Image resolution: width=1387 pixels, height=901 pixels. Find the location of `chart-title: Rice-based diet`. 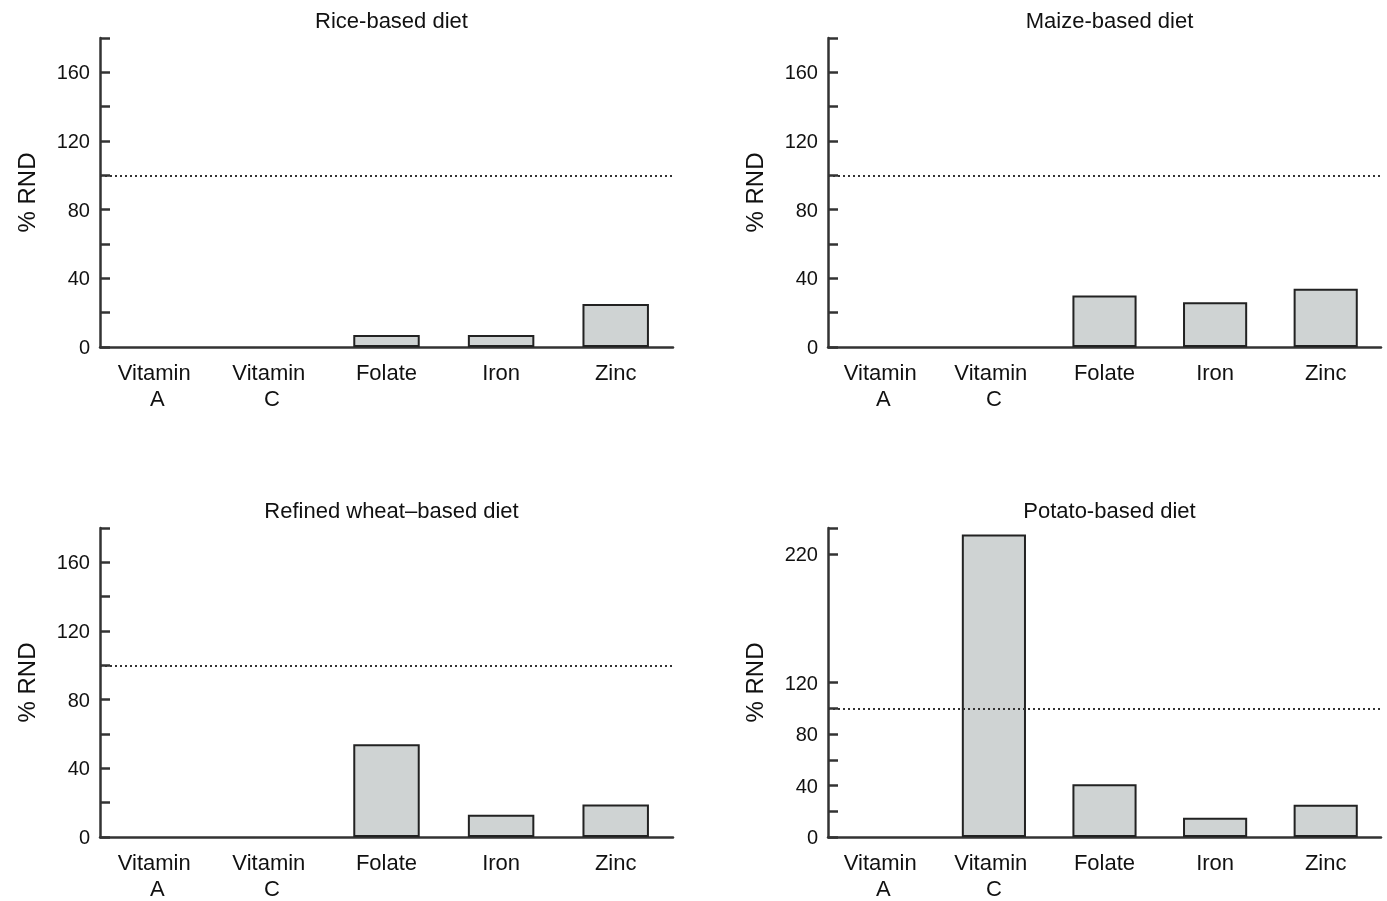

chart-title: Rice-based diet is located at coordinates (391, 20).